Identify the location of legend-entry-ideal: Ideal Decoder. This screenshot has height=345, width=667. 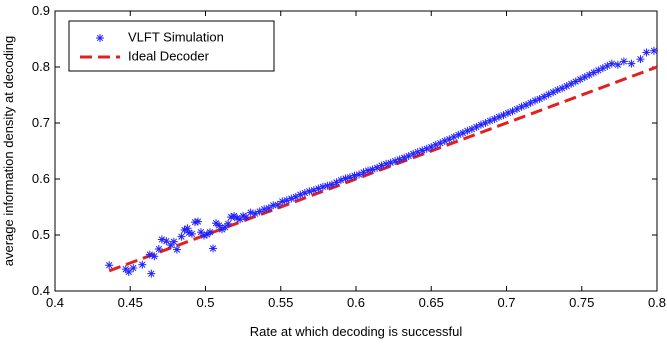
(145, 55).